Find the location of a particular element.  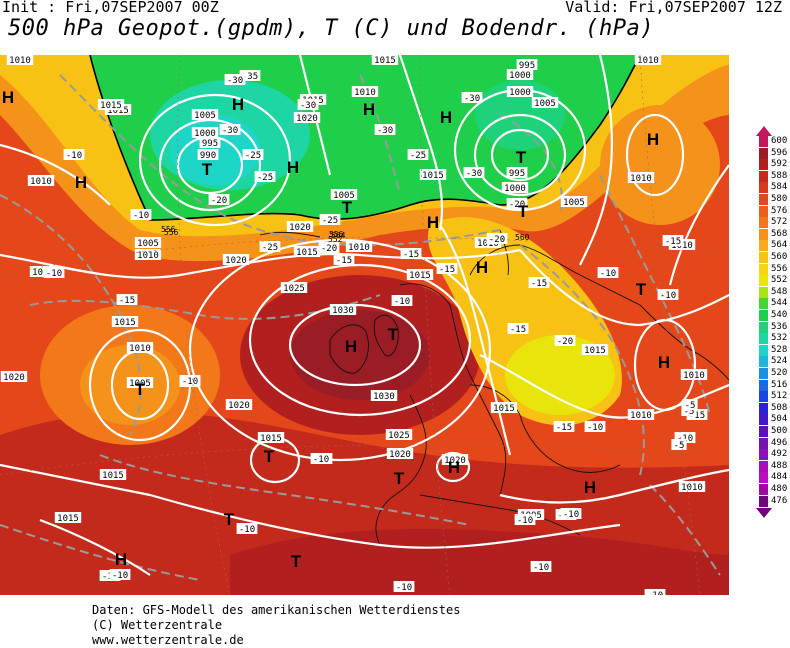

legend-label: 508 is located at coordinates (779, 407).